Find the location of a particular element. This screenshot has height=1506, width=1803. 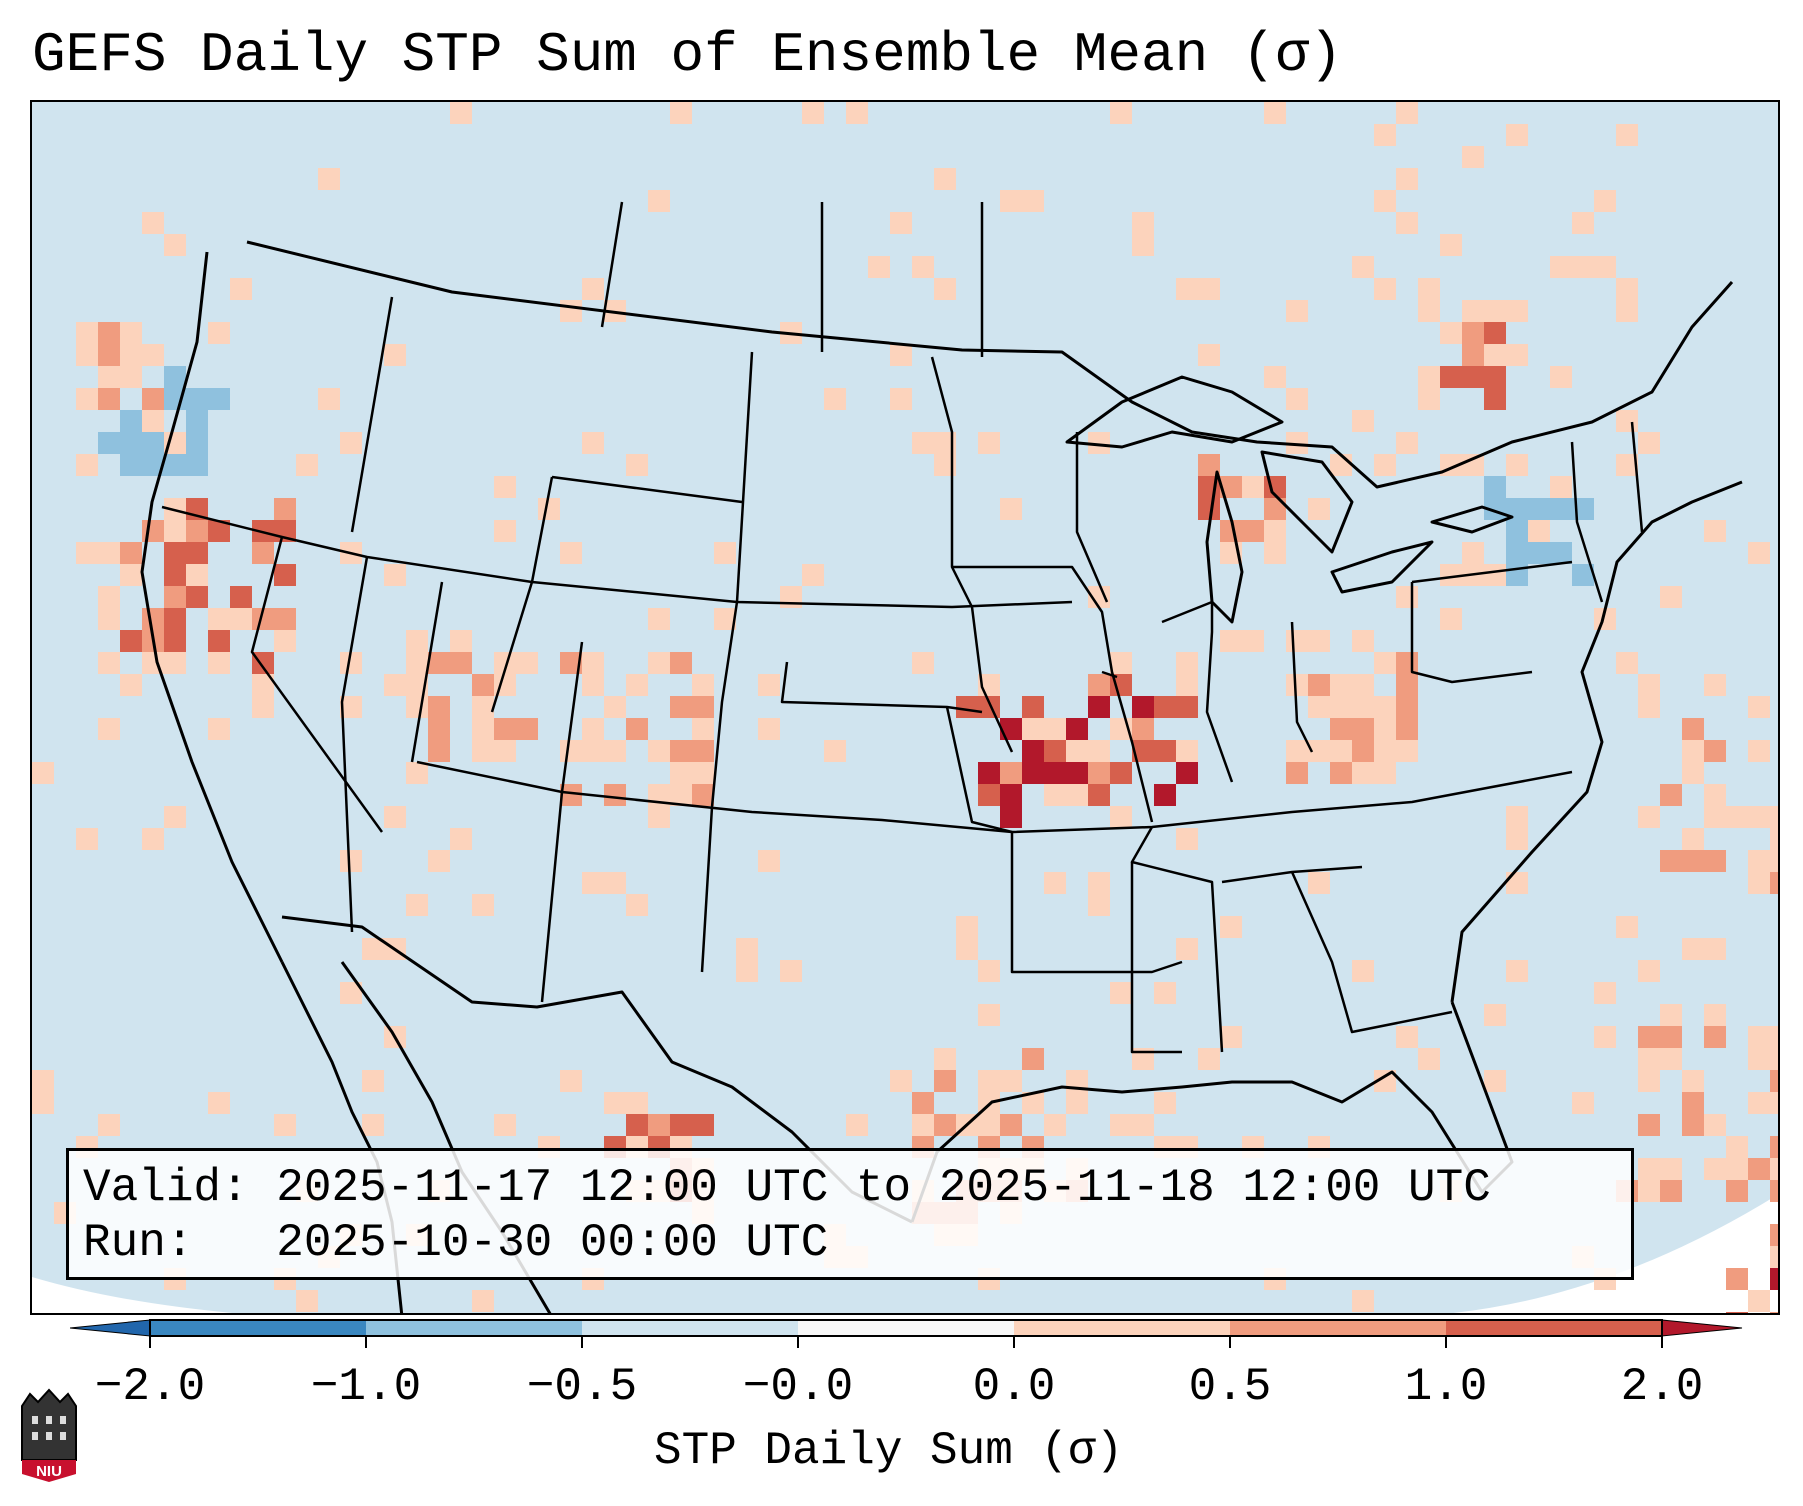

colorbar-tick-label: −1.0 is located at coordinates (366, 1387).